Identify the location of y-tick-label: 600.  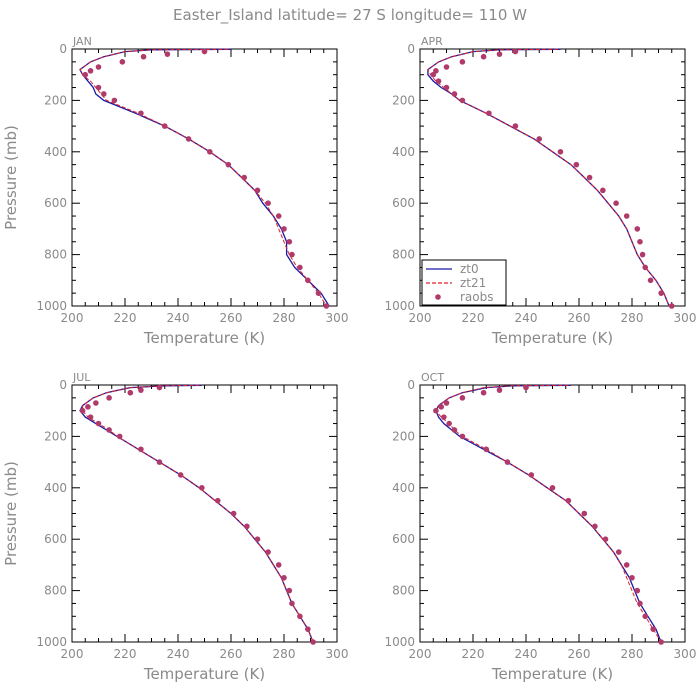
(403, 203).